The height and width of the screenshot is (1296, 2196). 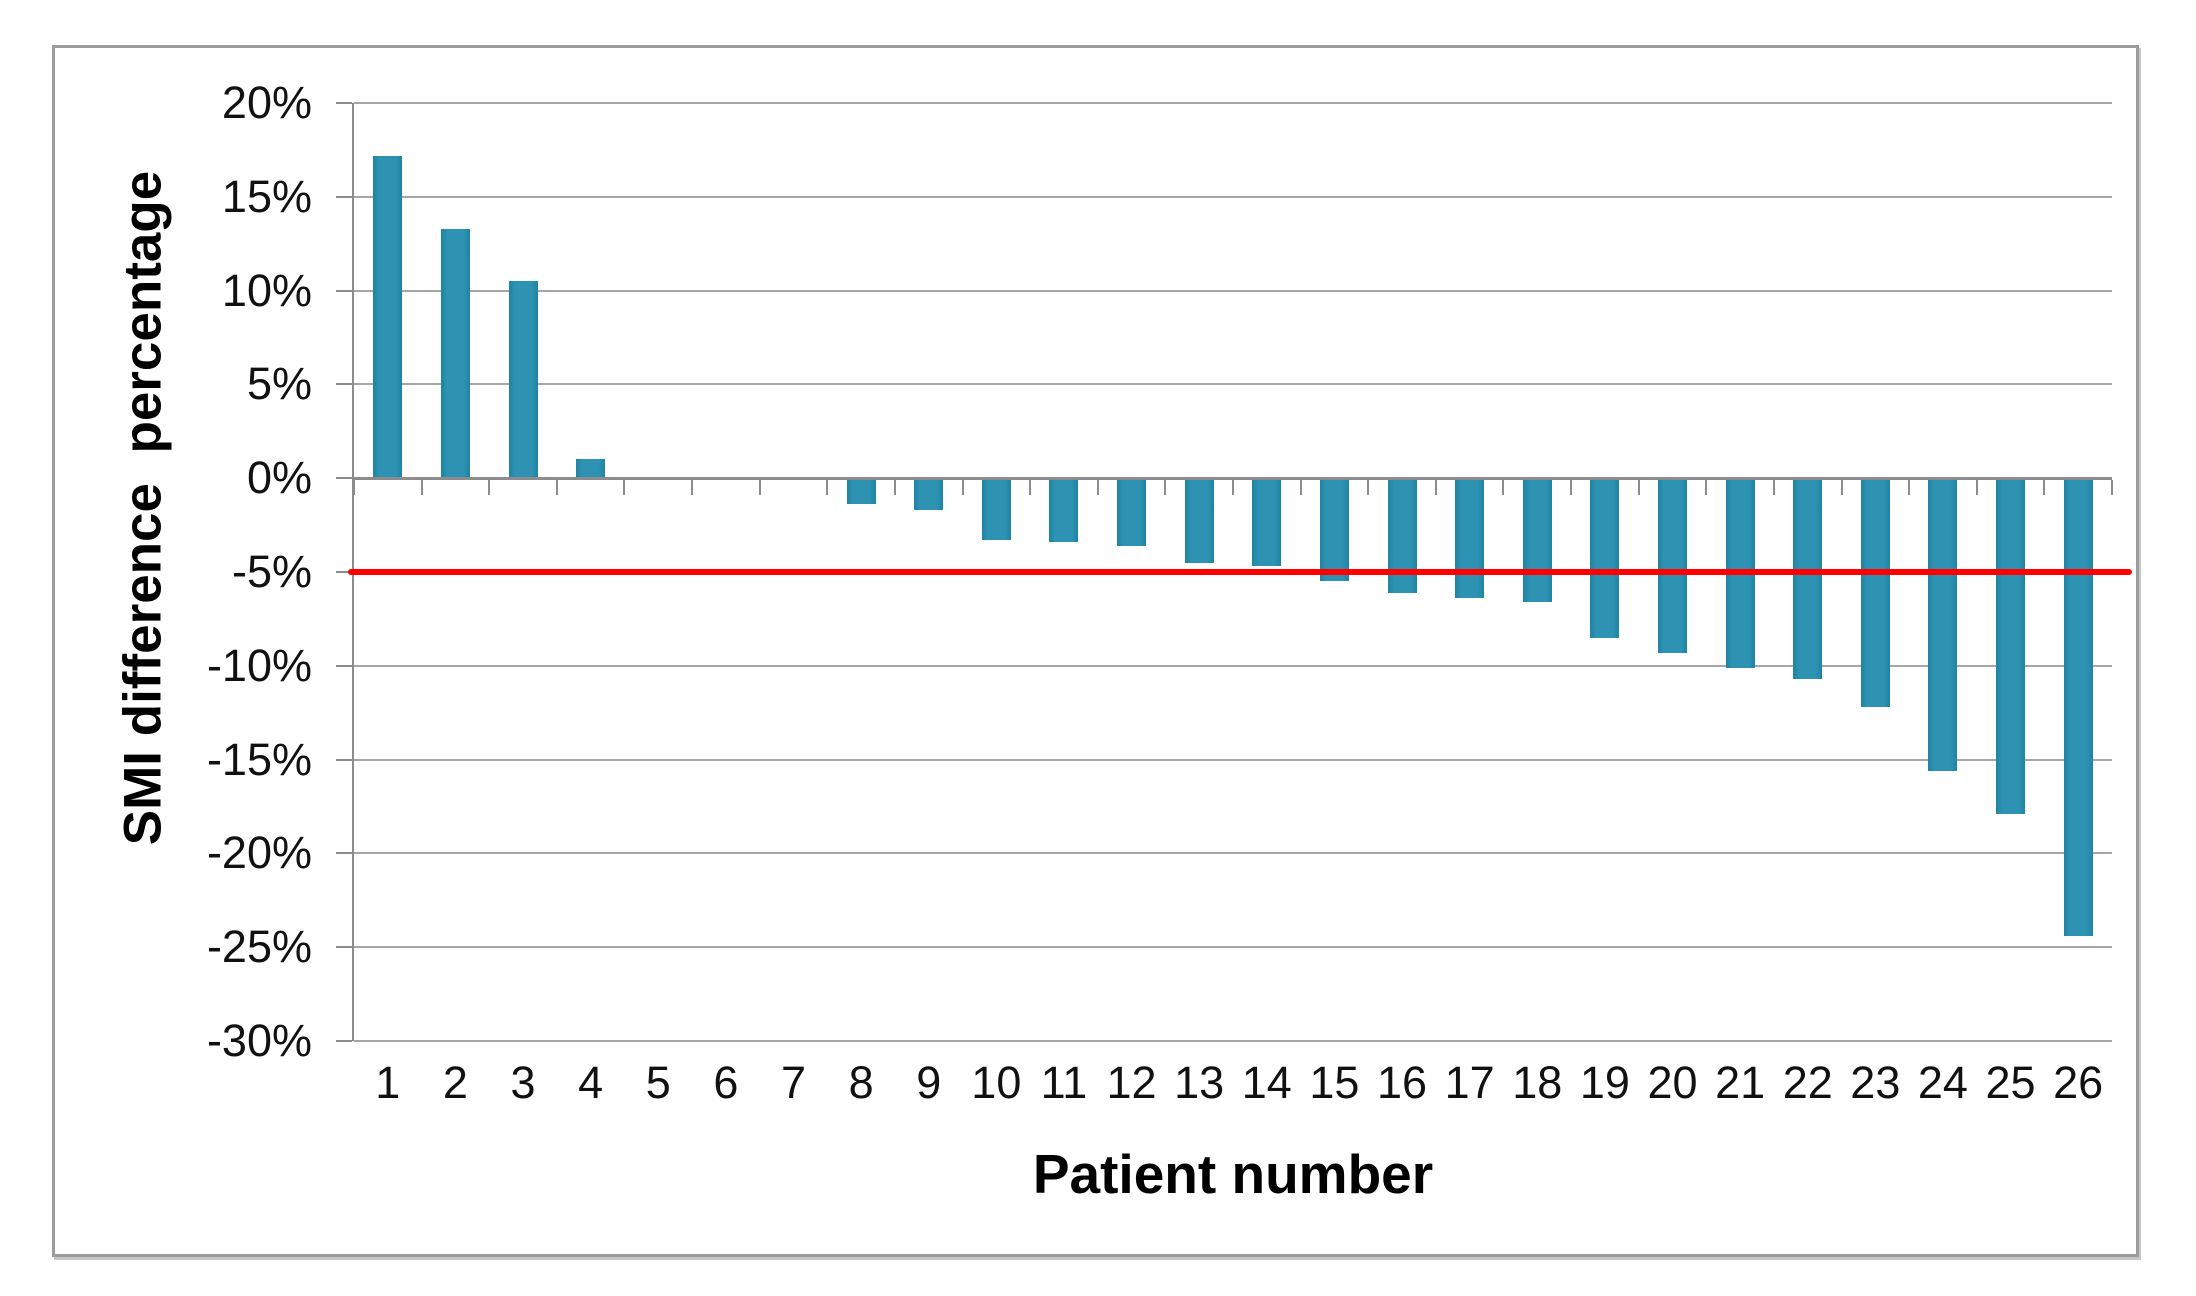 What do you see at coordinates (279, 384) in the screenshot?
I see `y-tick-label-5%: 5%` at bounding box center [279, 384].